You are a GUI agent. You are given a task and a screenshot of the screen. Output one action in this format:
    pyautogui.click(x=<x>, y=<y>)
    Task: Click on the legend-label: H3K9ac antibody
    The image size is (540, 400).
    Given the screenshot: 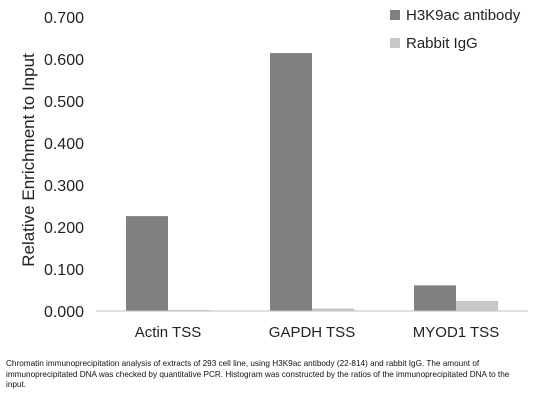 What is the action you would take?
    pyautogui.click(x=463, y=15)
    